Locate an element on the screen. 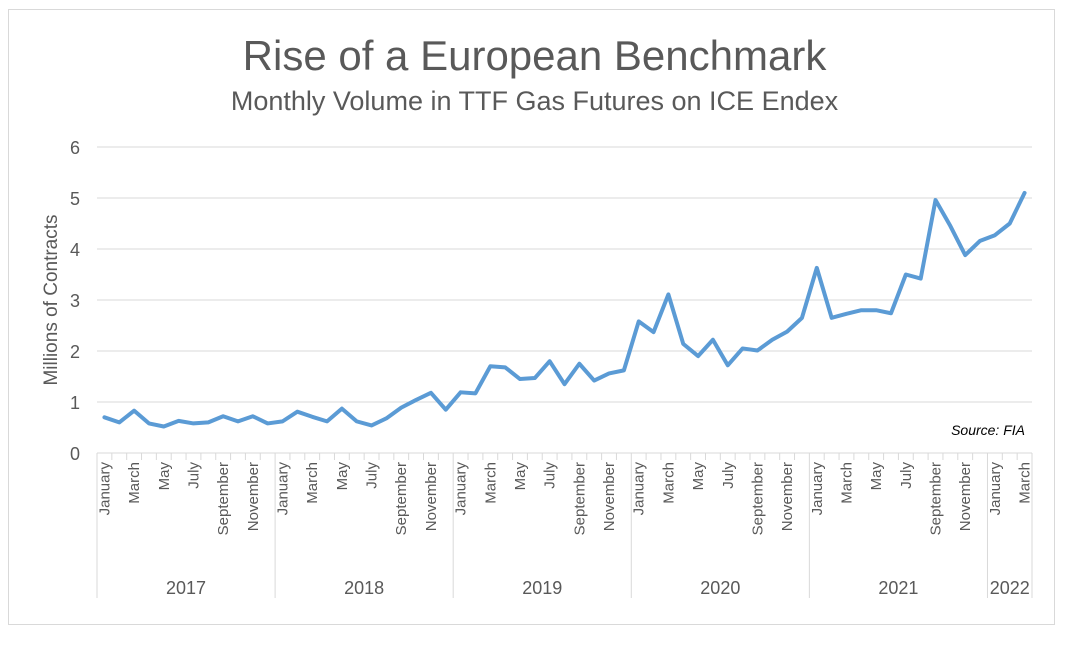 The height and width of the screenshot is (650, 1069). y-tick-label: 0 is located at coordinates (75, 454).